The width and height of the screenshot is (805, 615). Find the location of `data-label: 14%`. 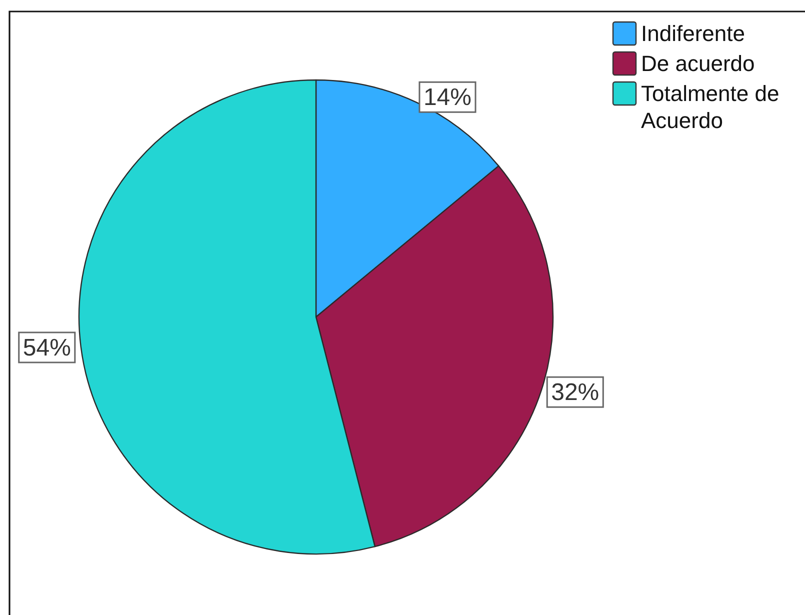

data-label: 14% is located at coordinates (447, 97).